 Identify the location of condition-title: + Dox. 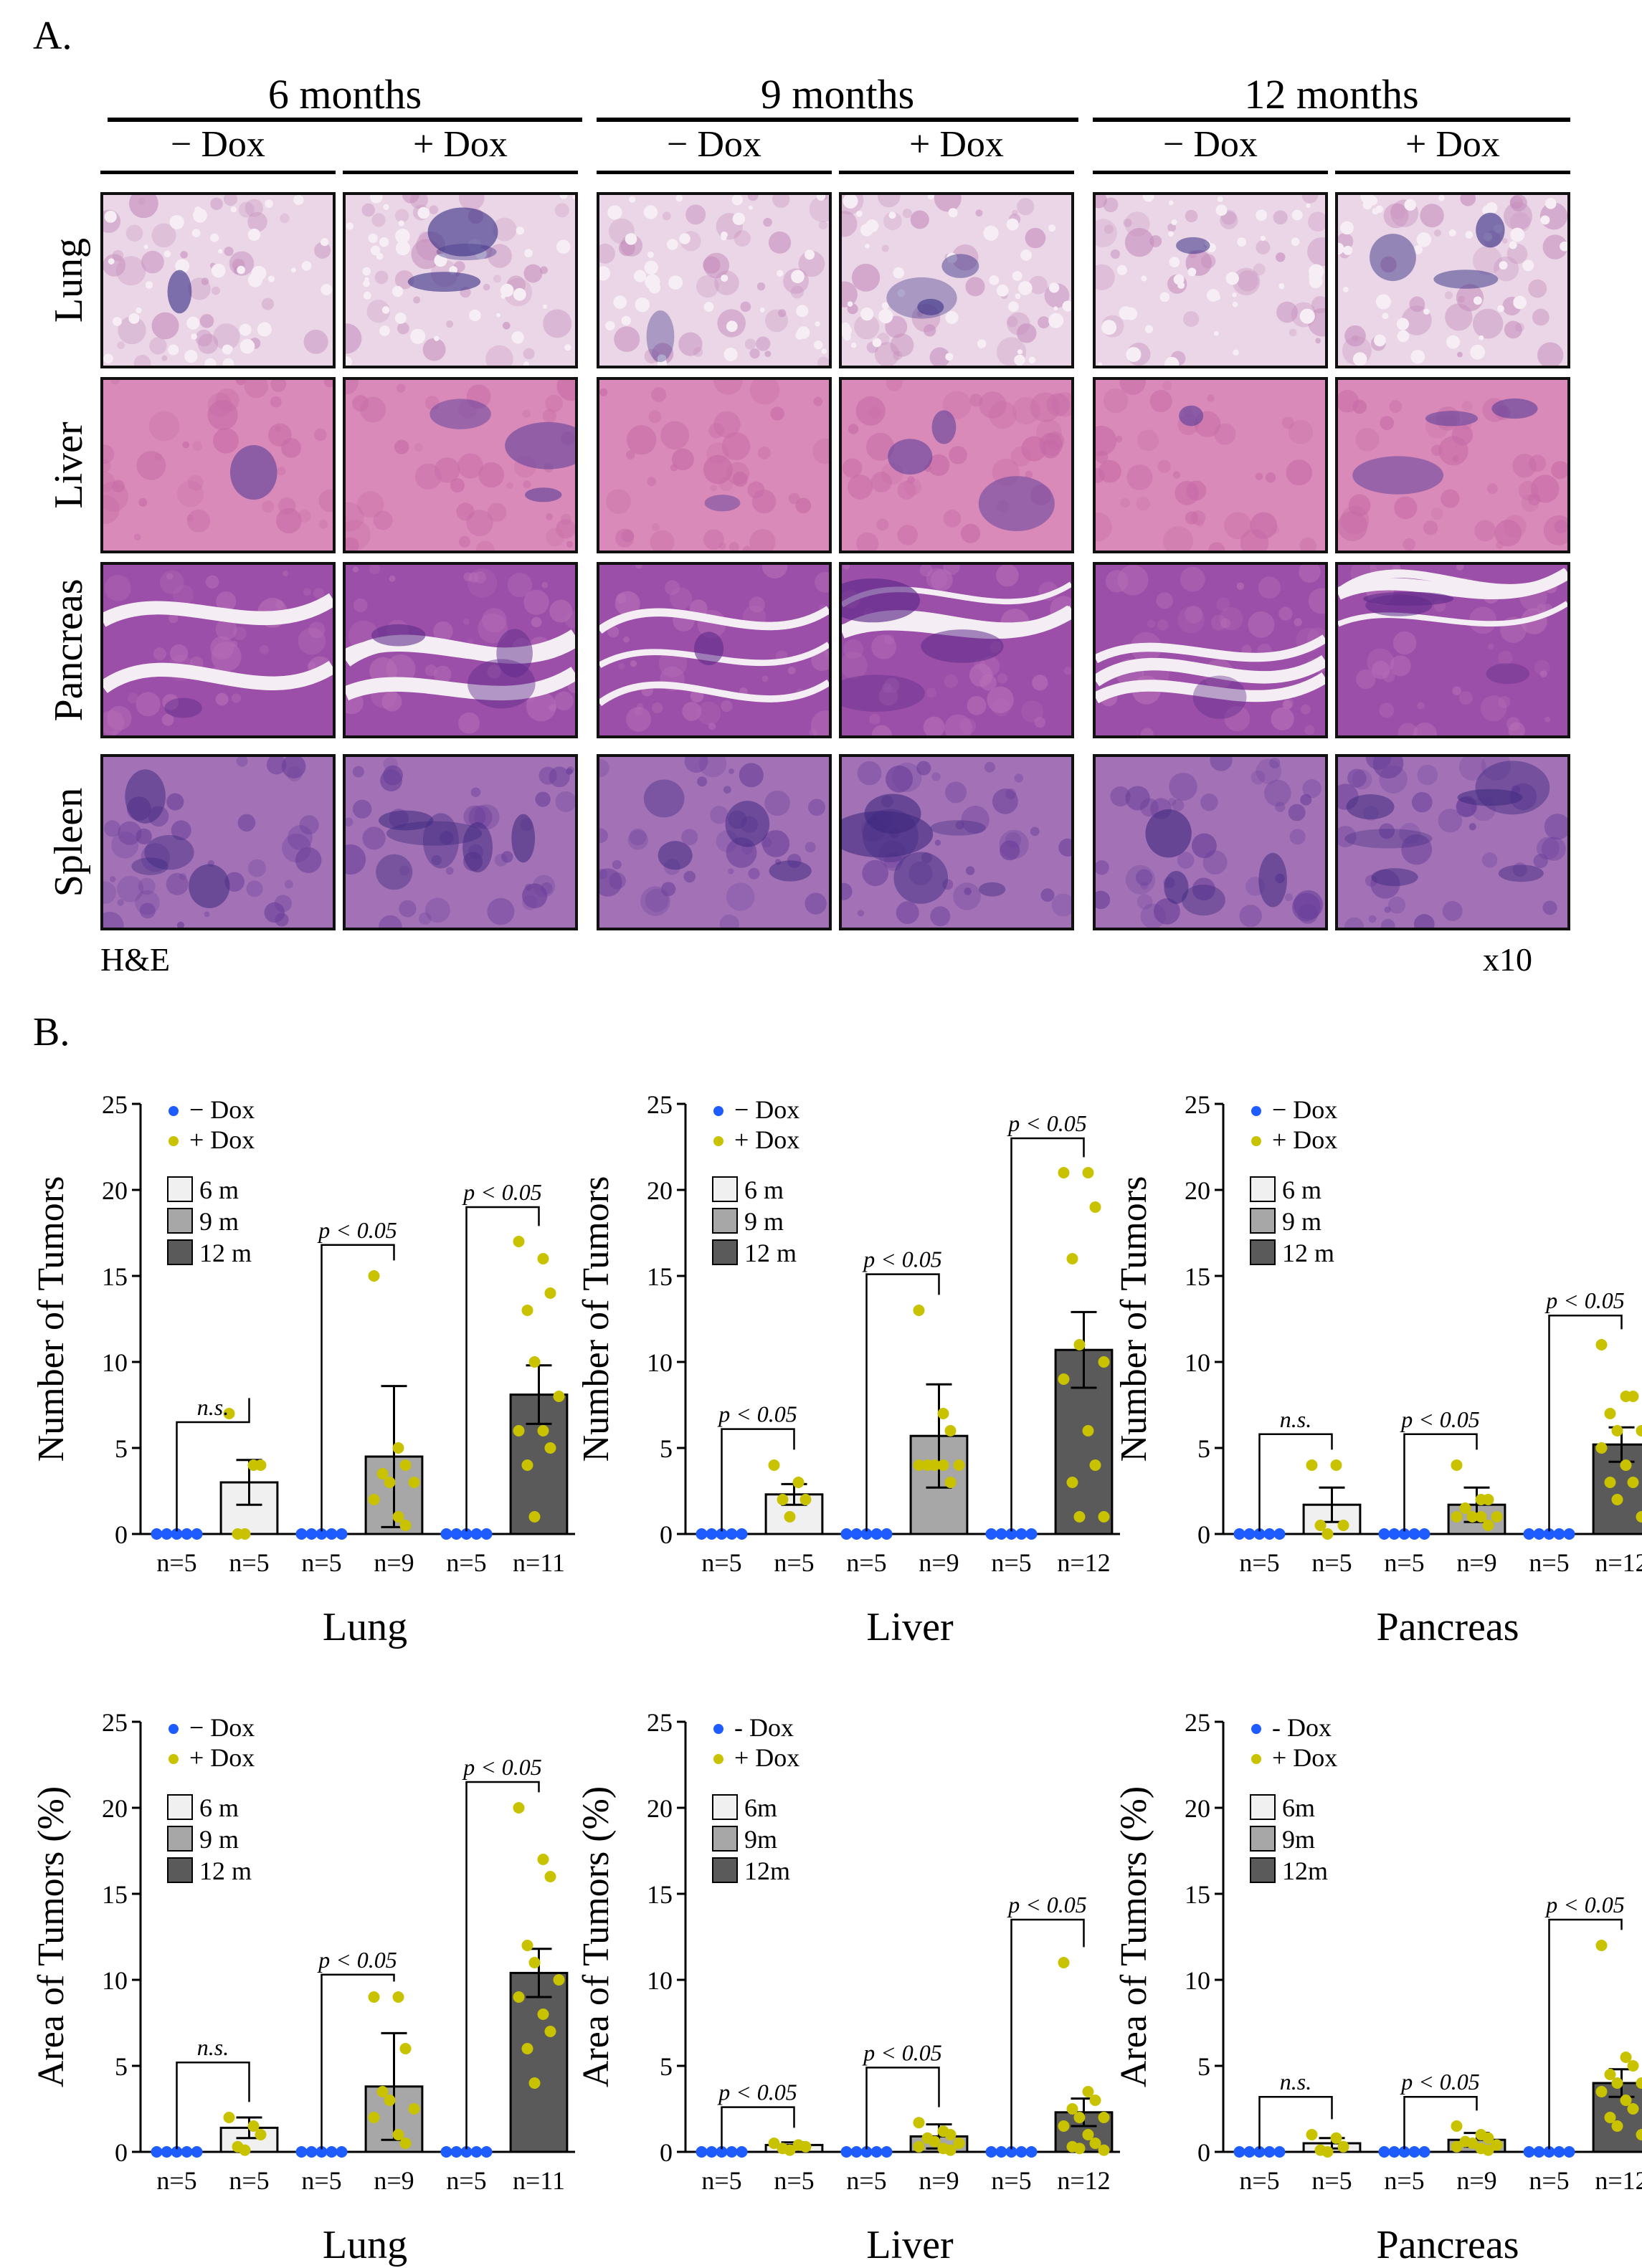
(956, 144).